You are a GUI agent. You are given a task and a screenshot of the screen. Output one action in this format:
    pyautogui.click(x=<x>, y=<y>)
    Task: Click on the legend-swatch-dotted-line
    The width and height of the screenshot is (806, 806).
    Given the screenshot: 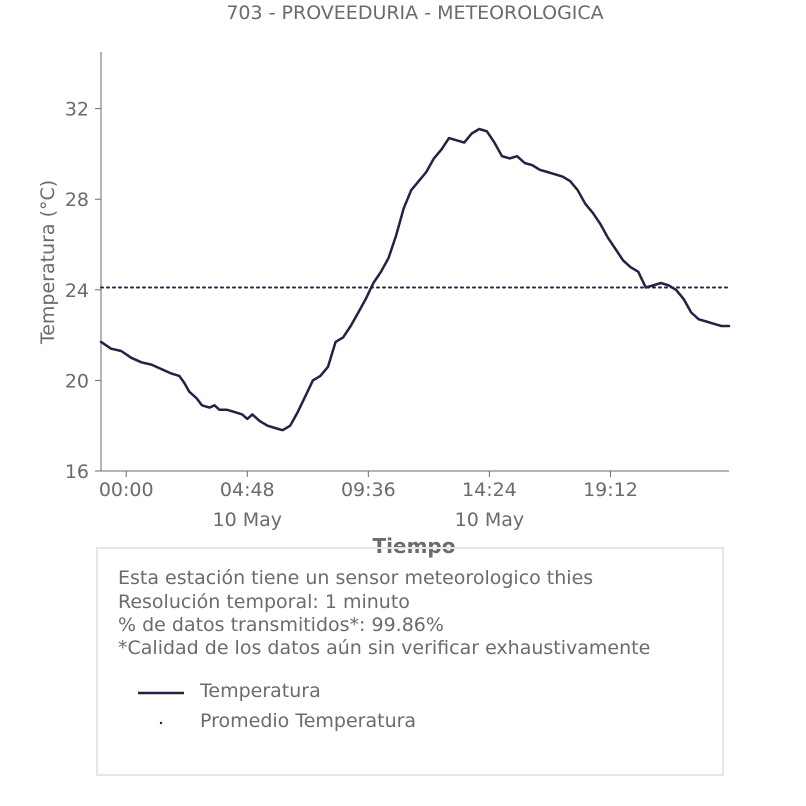 What is the action you would take?
    pyautogui.click(x=161, y=723)
    